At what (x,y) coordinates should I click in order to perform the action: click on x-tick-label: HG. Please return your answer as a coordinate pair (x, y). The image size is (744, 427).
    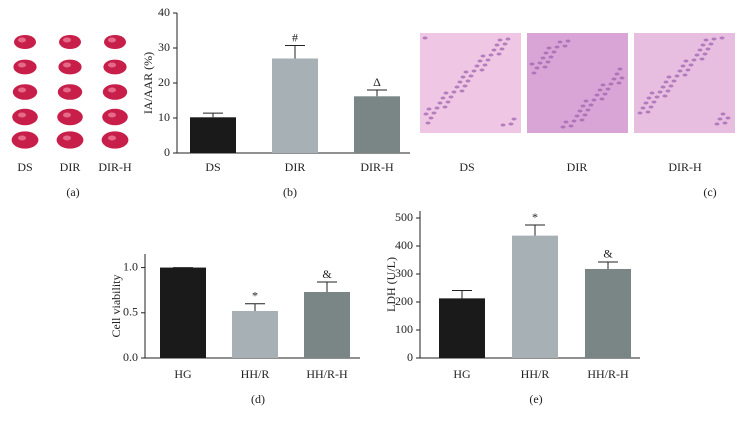
    Looking at the image, I should click on (183, 374).